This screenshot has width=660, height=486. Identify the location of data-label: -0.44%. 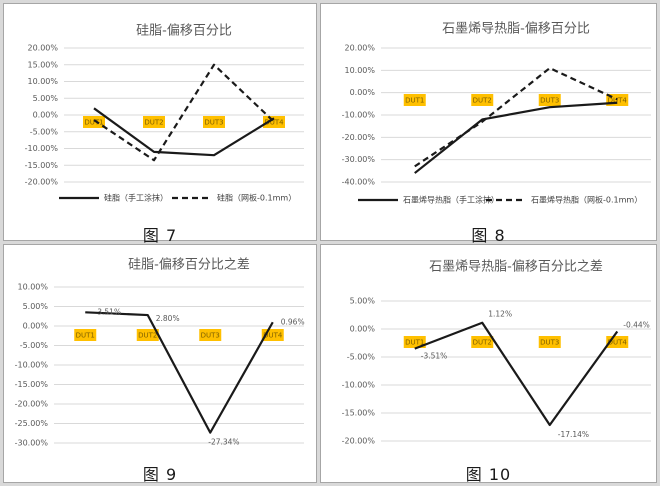
(636, 324).